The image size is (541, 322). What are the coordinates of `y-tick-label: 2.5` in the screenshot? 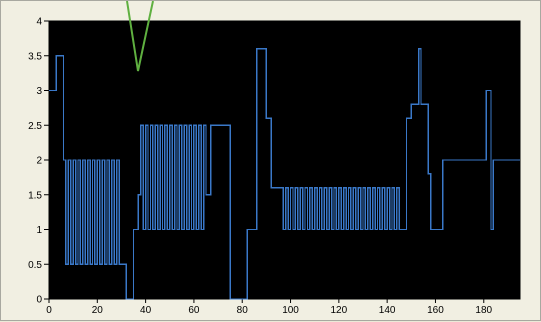 It's located at (35, 126).